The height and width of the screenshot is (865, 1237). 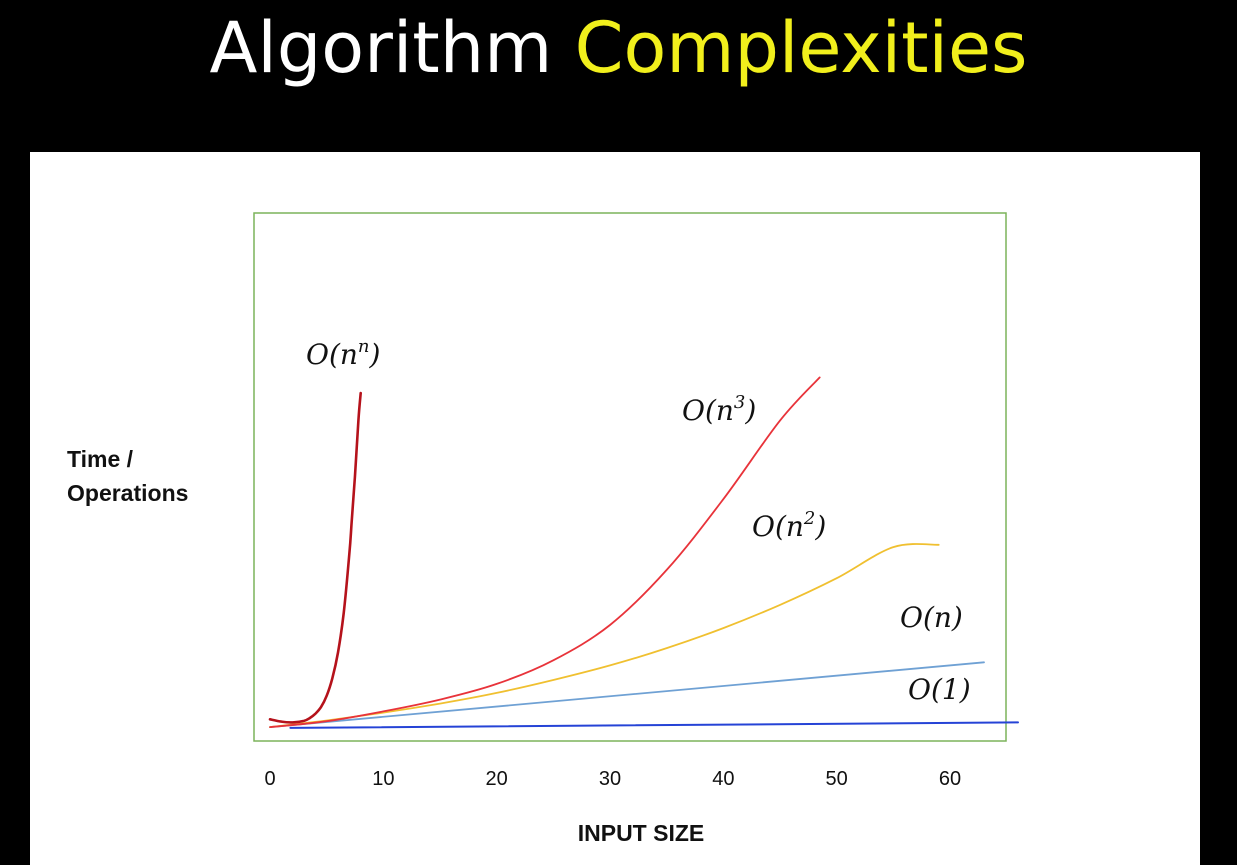 What do you see at coordinates (939, 689) in the screenshot?
I see `series-label-o-1: O(1)` at bounding box center [939, 689].